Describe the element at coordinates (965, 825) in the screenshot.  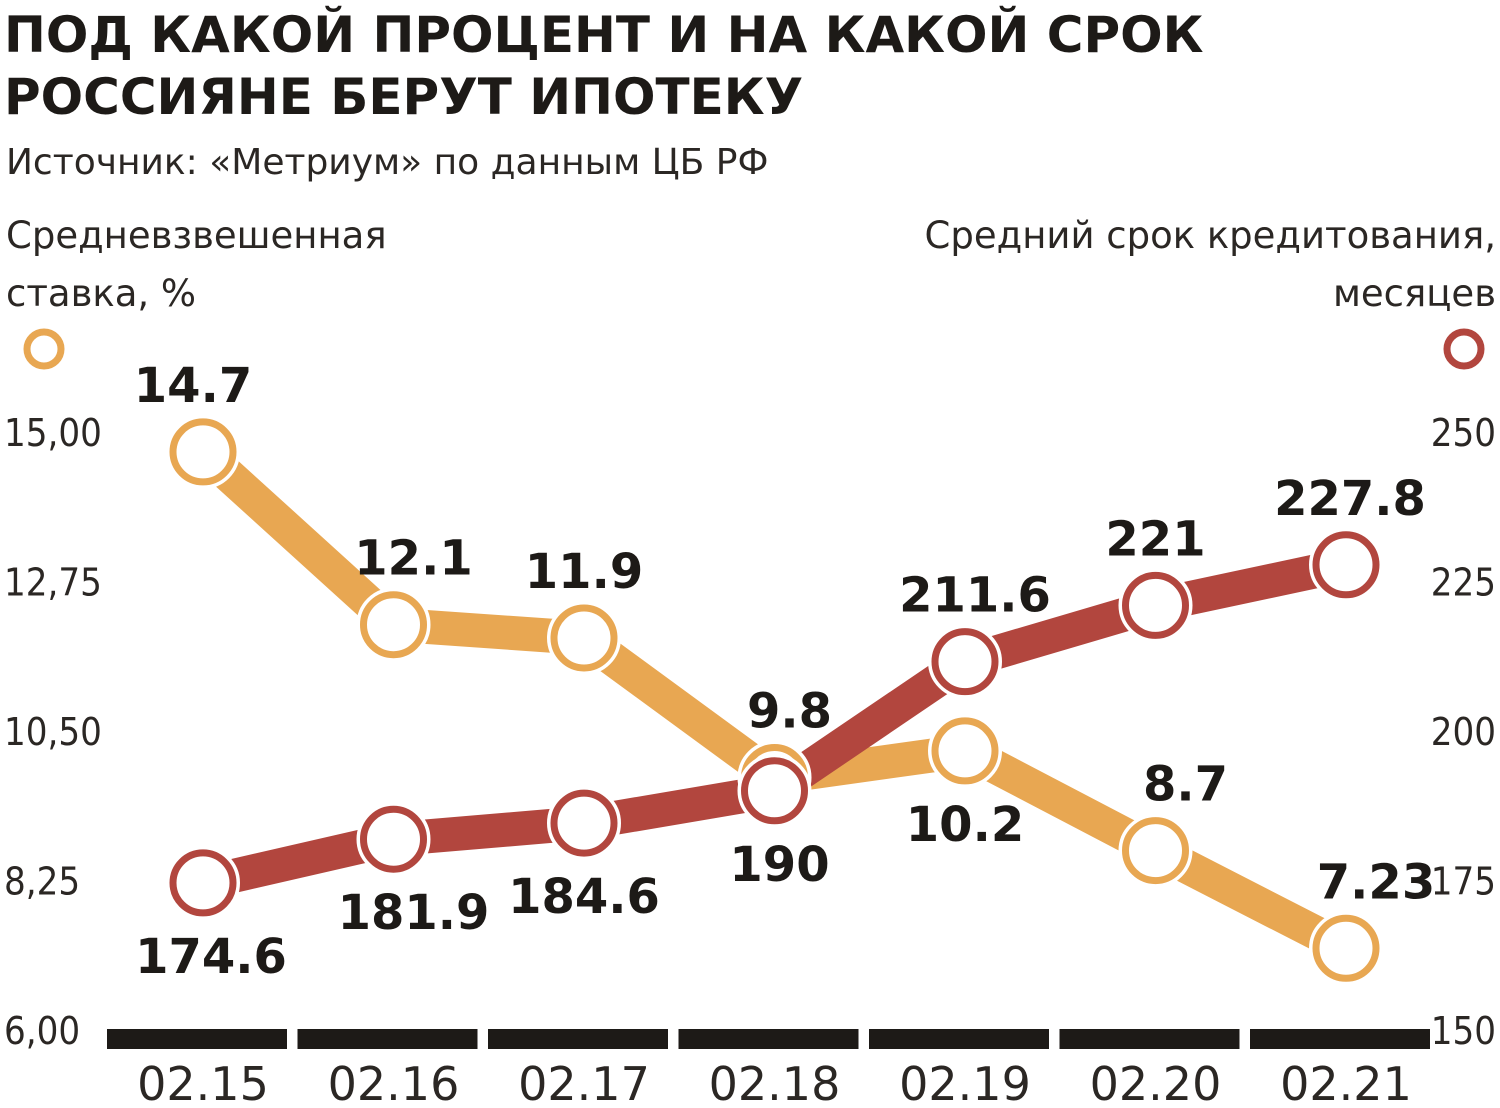
I see `rate-data-label: 10.2` at that location.